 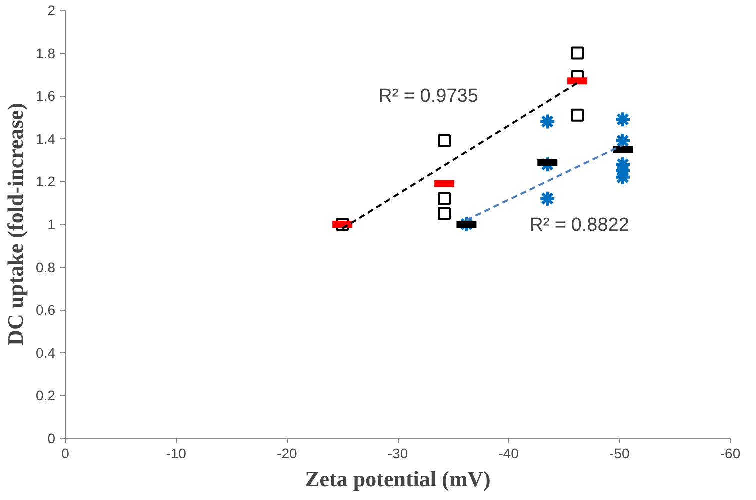 What do you see at coordinates (46, 53) in the screenshot?
I see `y-tick-label: 1.8` at bounding box center [46, 53].